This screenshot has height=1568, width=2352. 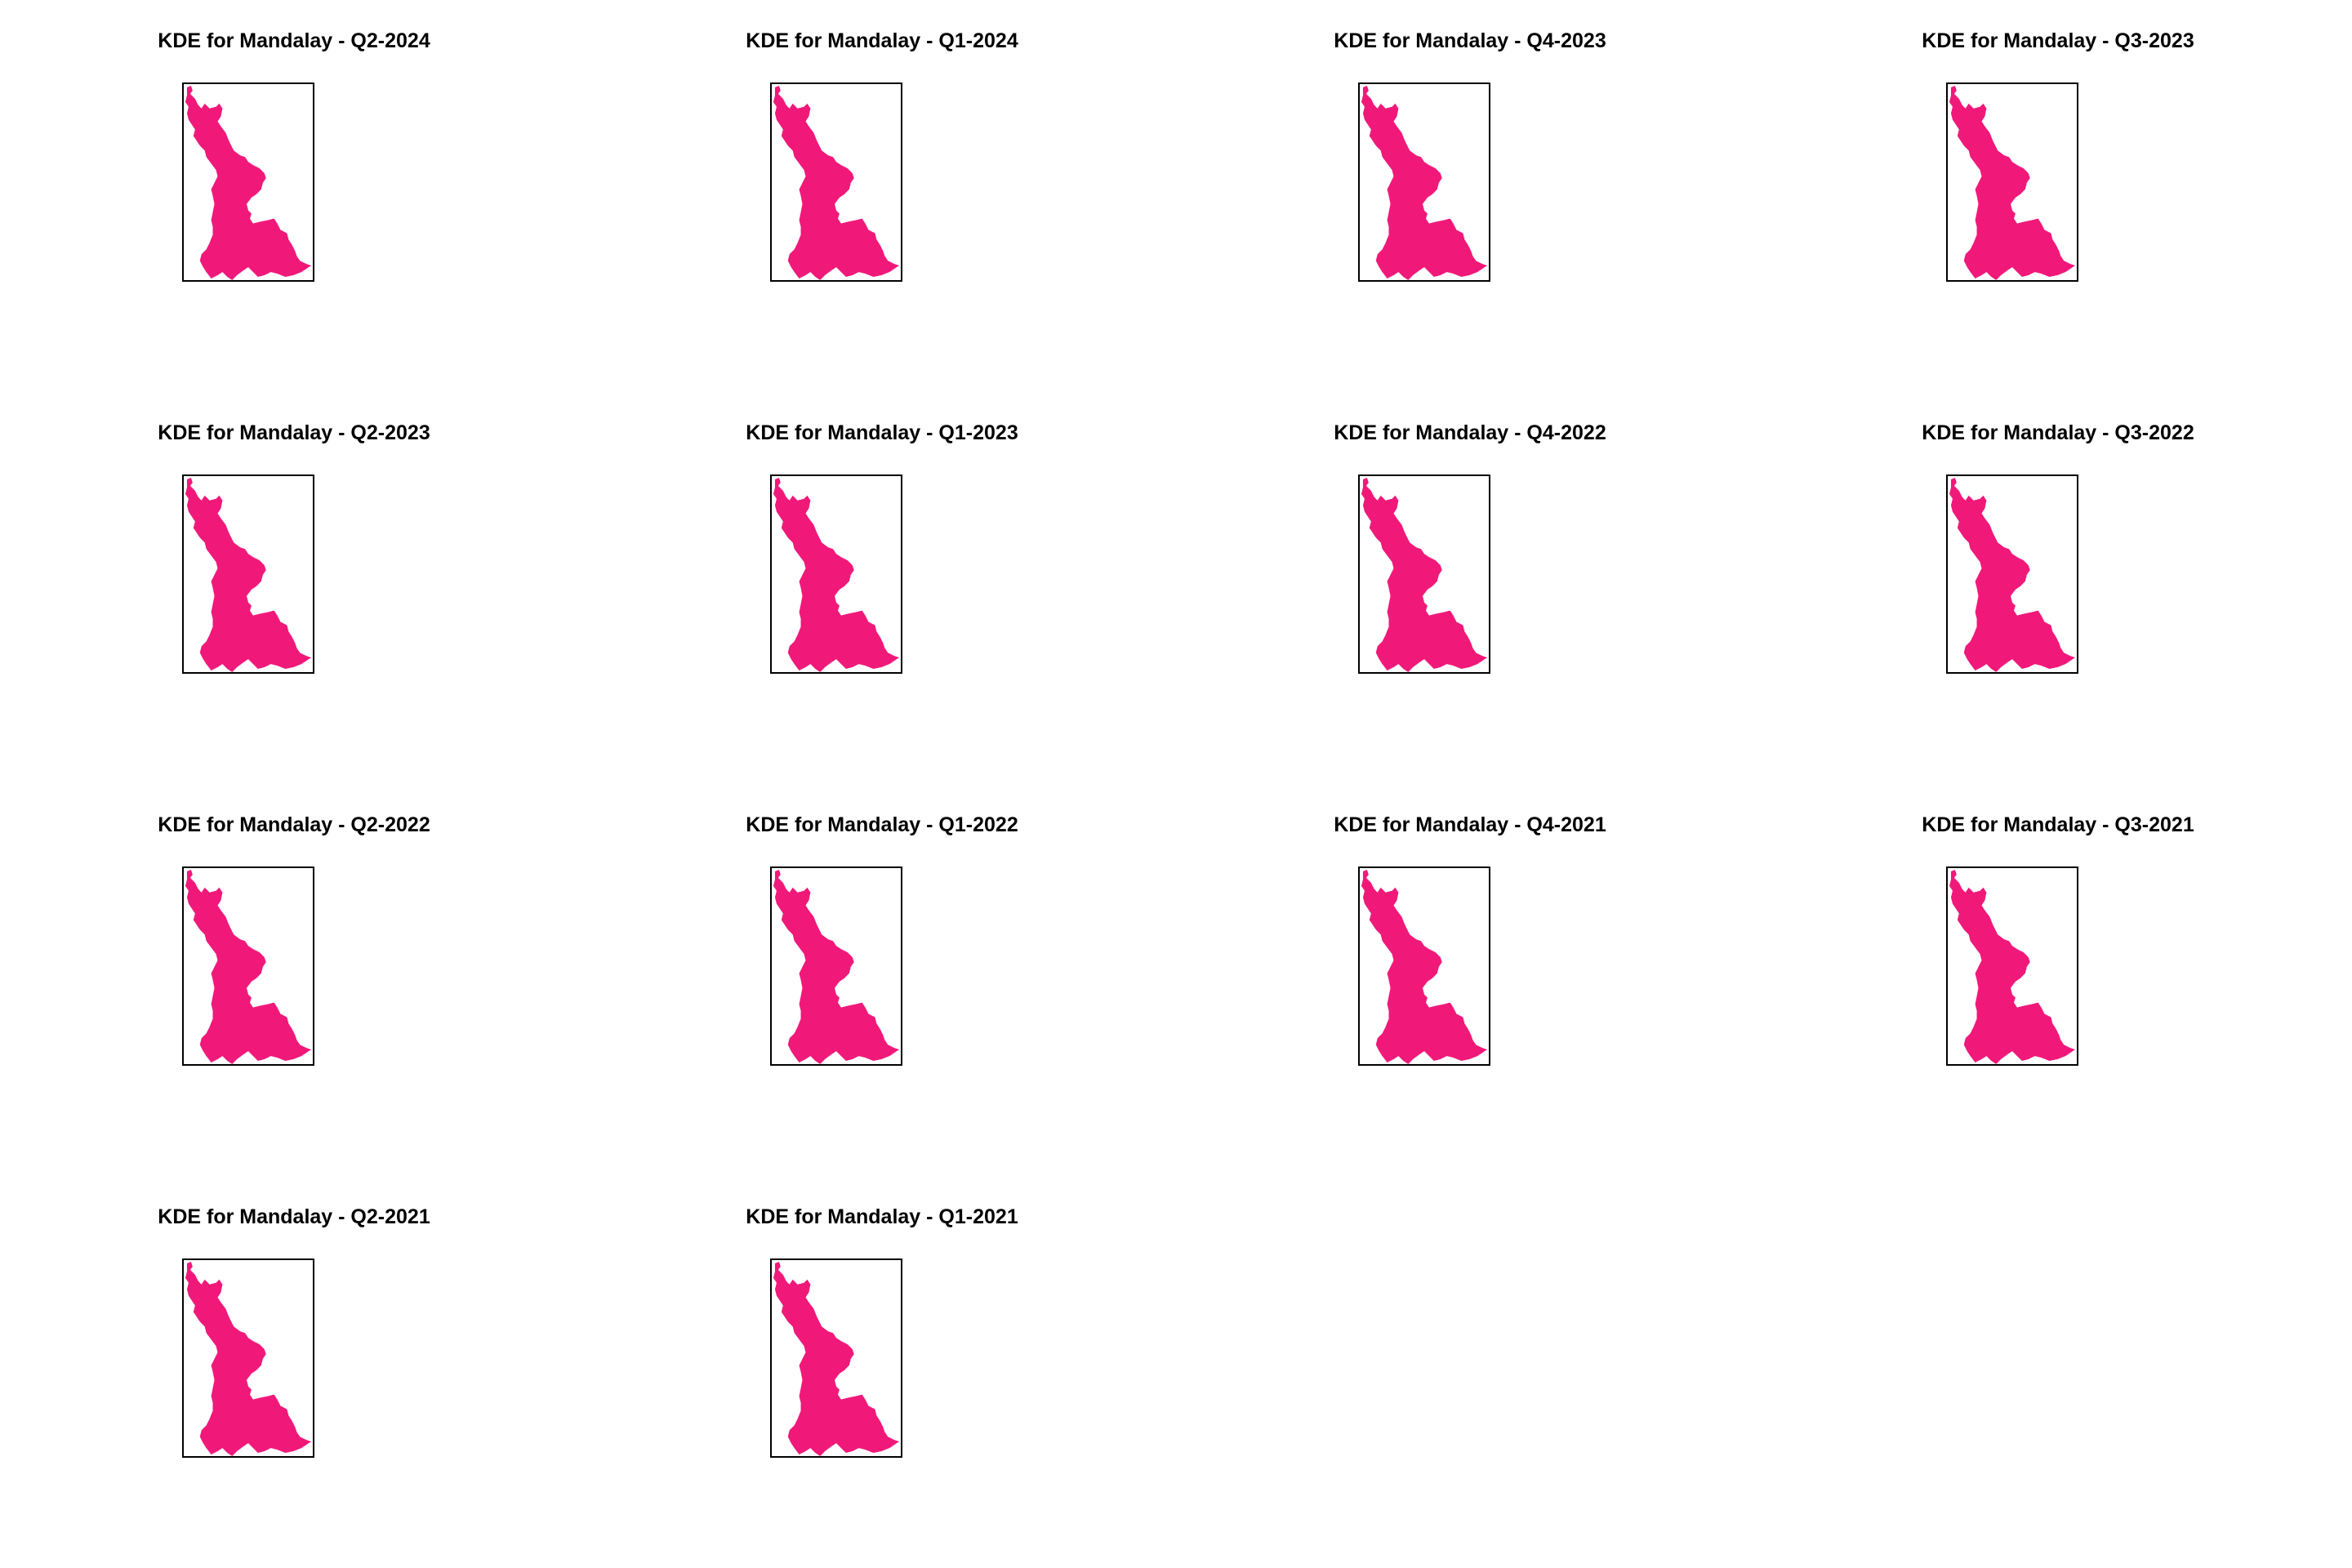 I want to click on panel-title: KDE for Mandalay - Q4-2021, so click(x=1470, y=824).